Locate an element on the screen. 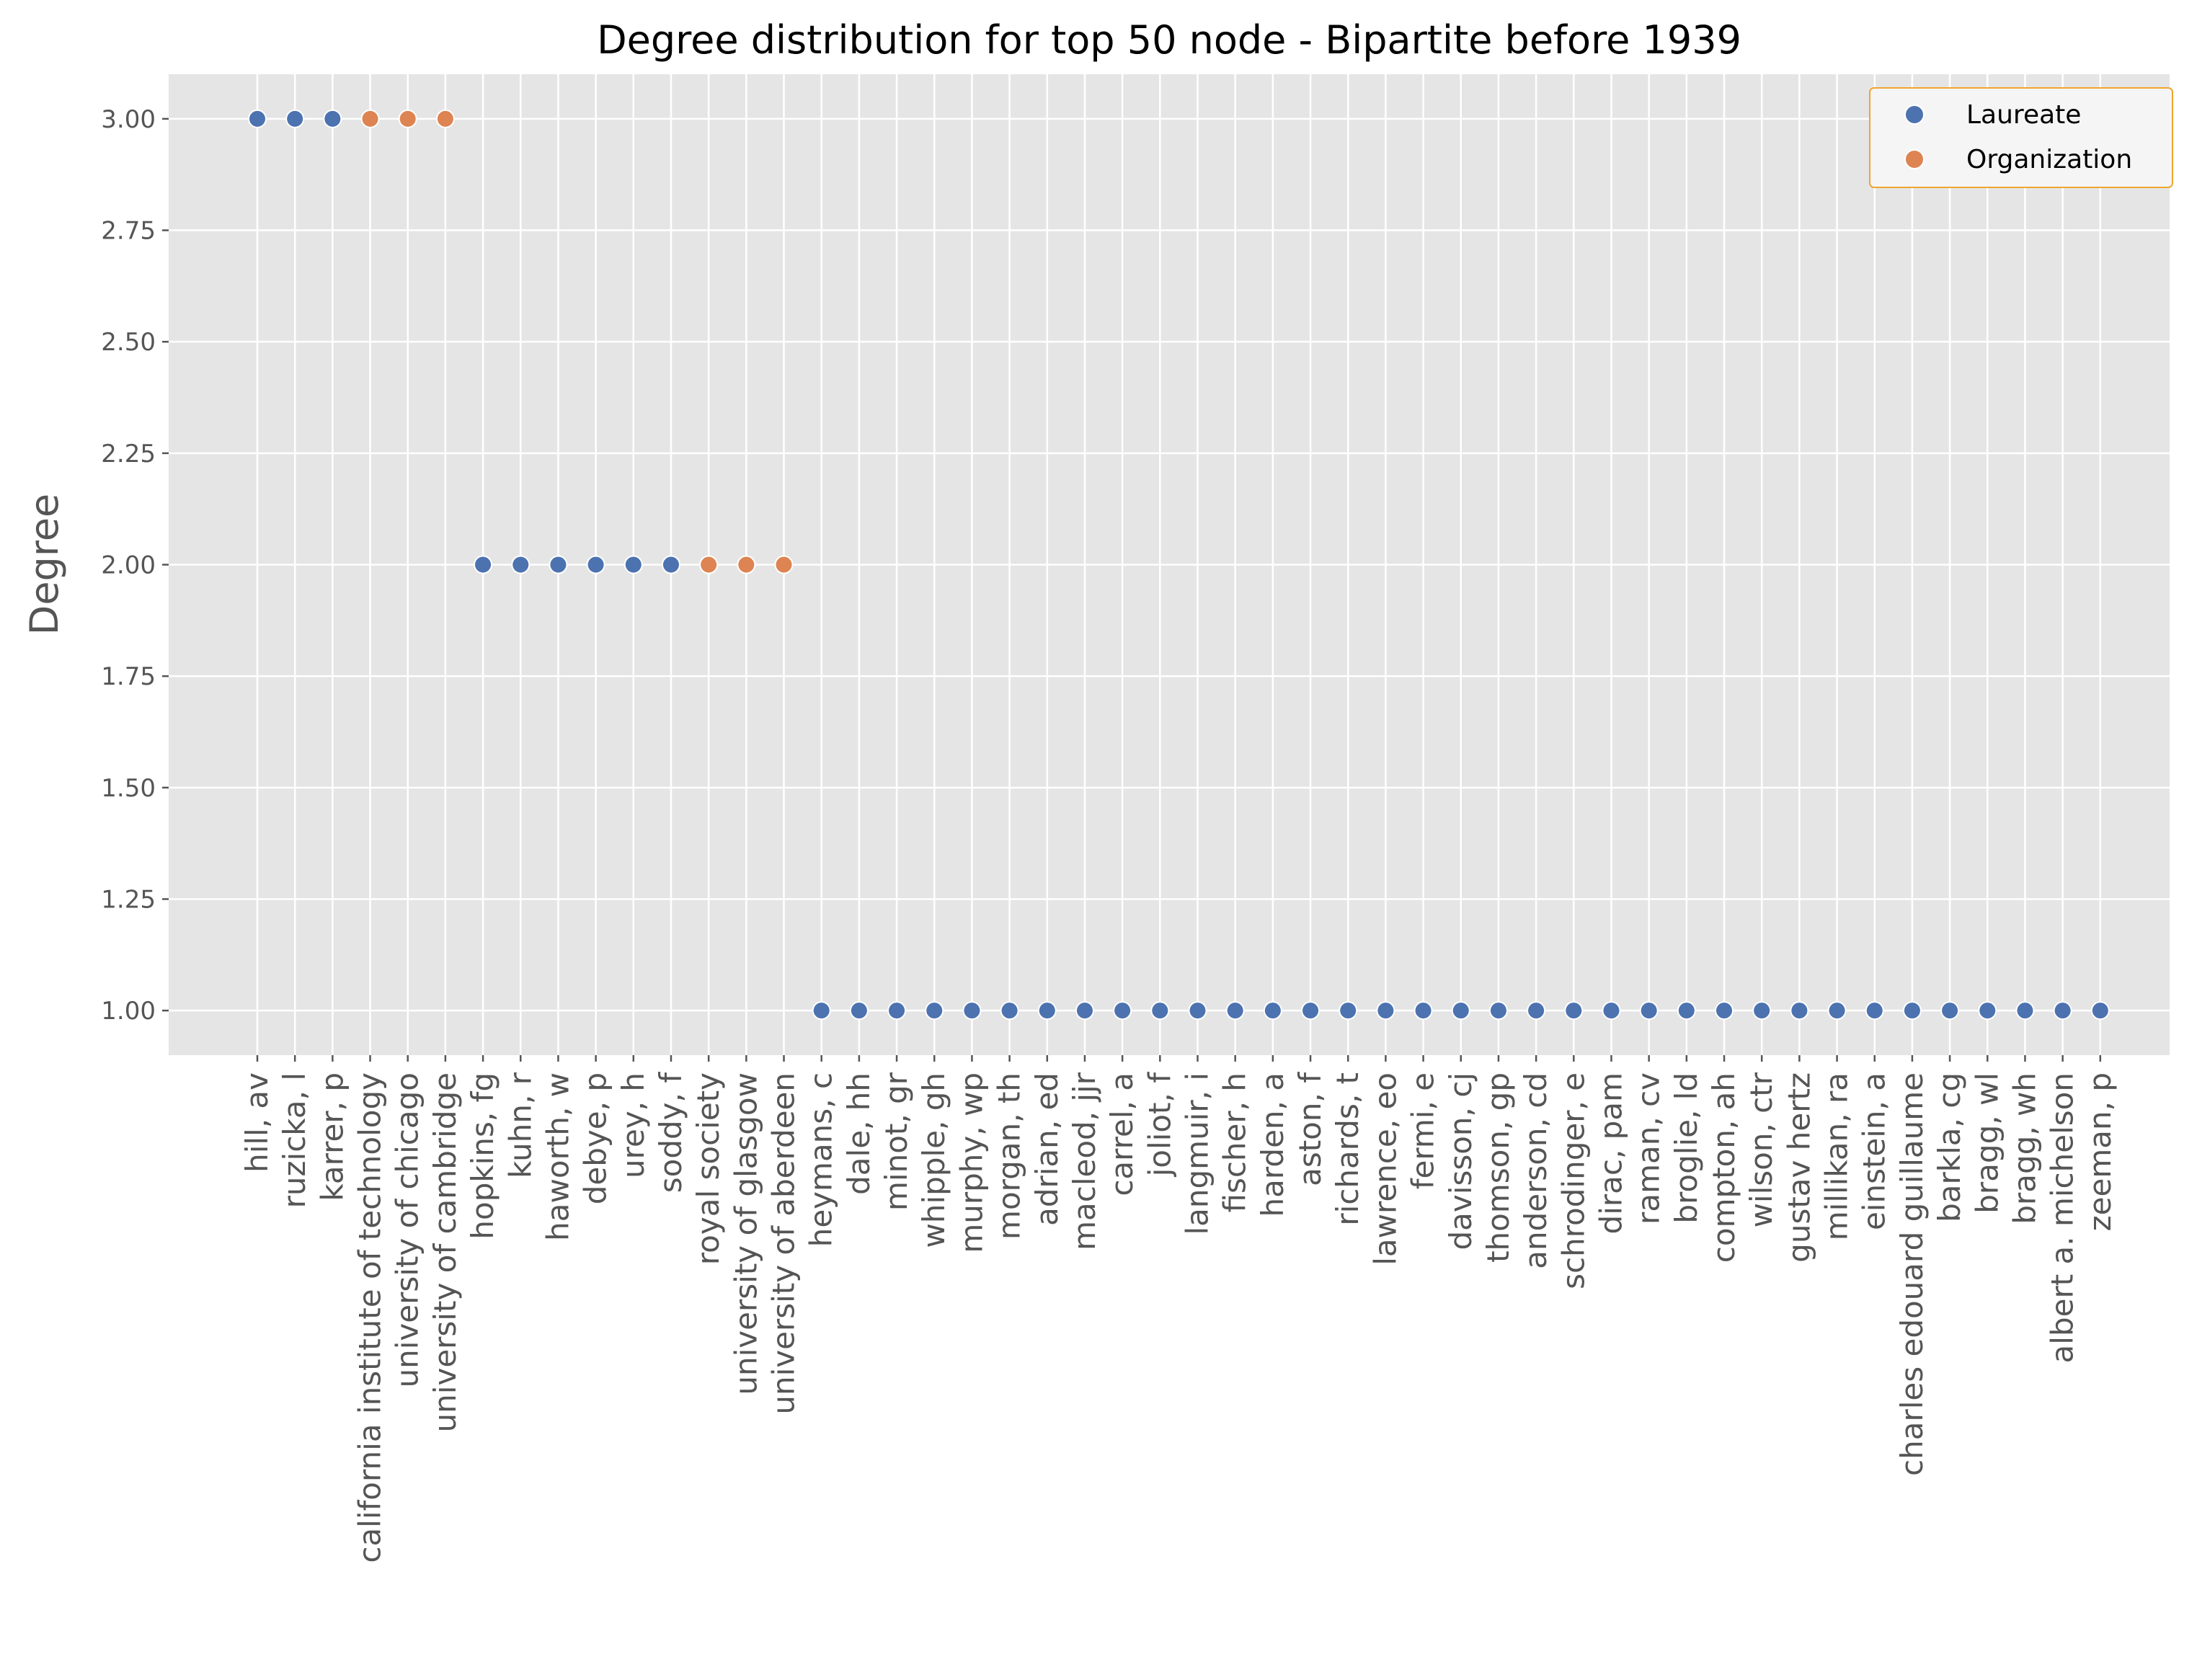 This screenshot has width=2197, height=1680. point-aston-f is located at coordinates (1311, 1011).